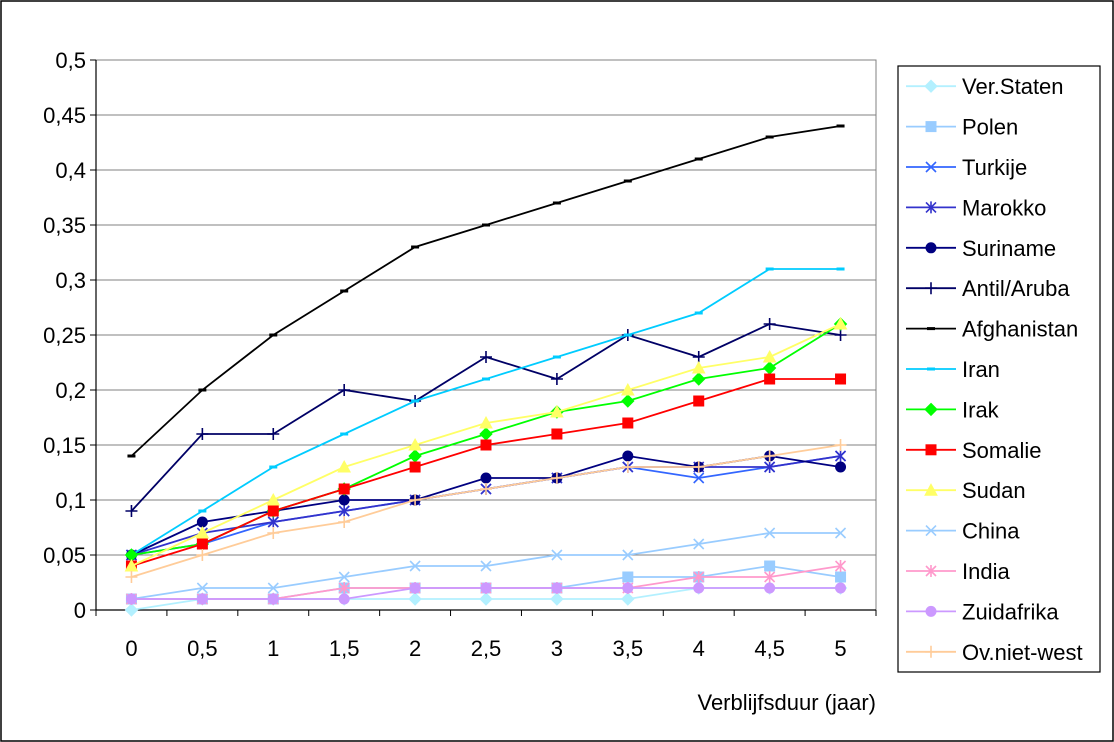 The image size is (1114, 742). I want to click on legend-item: Marokko, so click(976, 207).